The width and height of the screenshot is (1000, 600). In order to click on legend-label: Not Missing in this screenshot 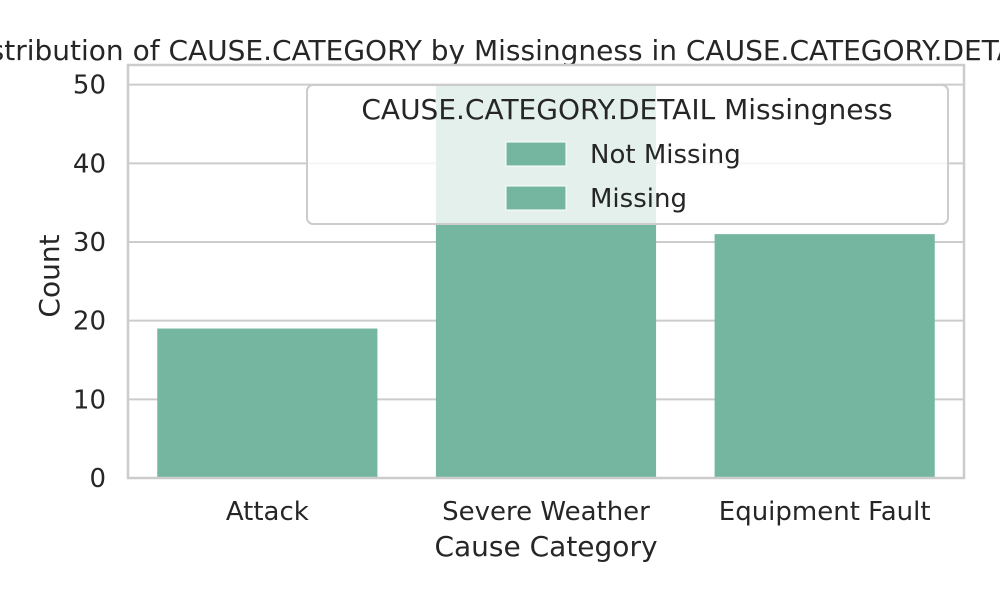, I will do `click(665, 155)`.